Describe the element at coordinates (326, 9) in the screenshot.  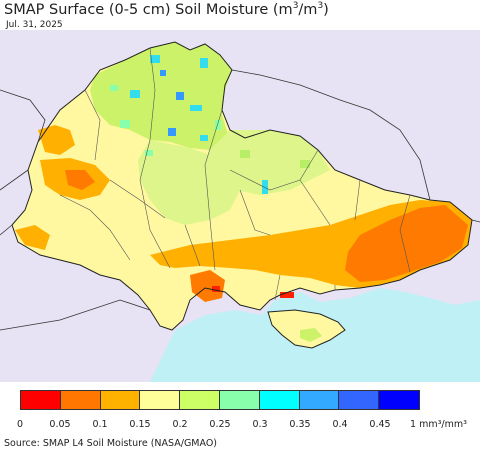
I see `title-end: )` at that location.